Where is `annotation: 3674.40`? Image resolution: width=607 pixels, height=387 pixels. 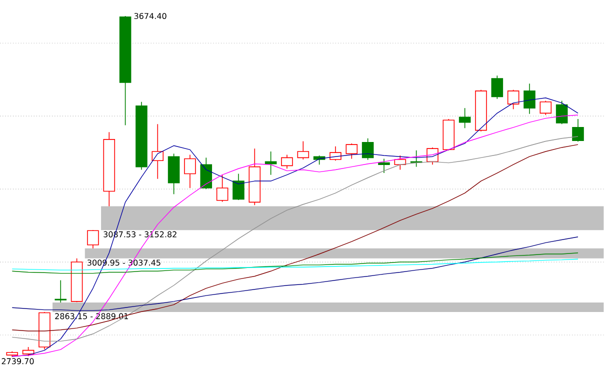 annotation: 3674.40 is located at coordinates (150, 16).